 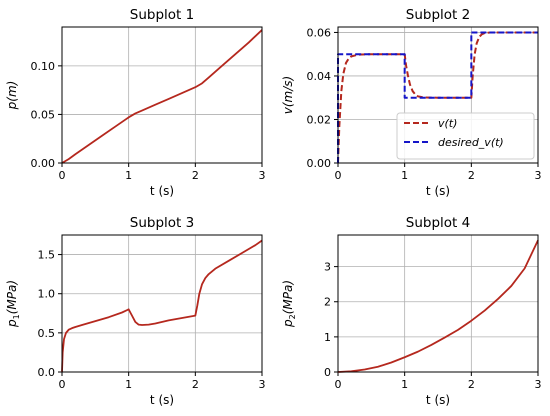 I want to click on legend: v(t) desired_v(t), so click(x=465, y=136).